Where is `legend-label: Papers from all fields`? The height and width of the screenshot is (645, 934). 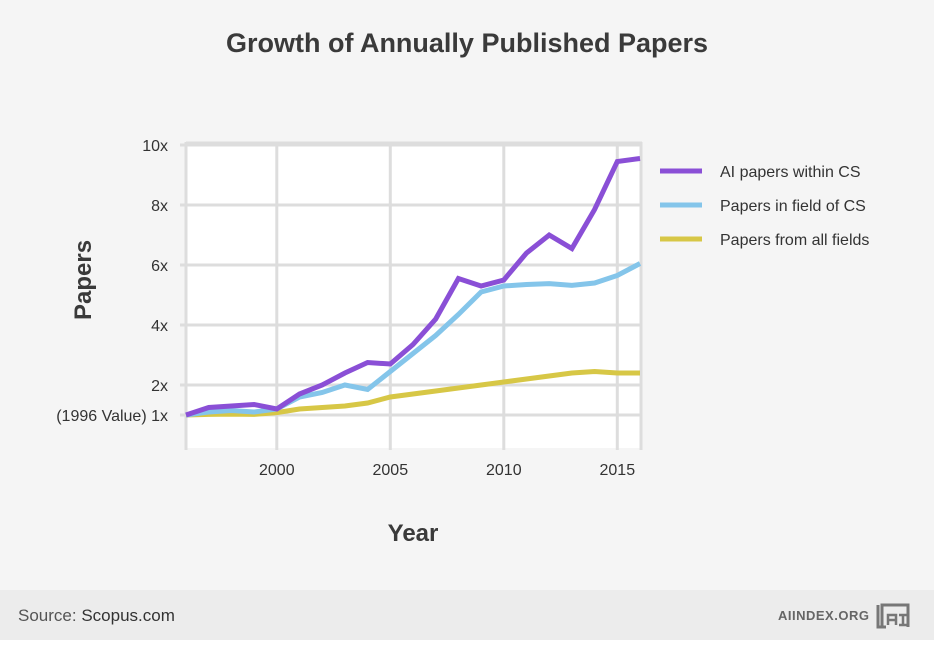
legend-label: Papers from all fields is located at coordinates (794, 240).